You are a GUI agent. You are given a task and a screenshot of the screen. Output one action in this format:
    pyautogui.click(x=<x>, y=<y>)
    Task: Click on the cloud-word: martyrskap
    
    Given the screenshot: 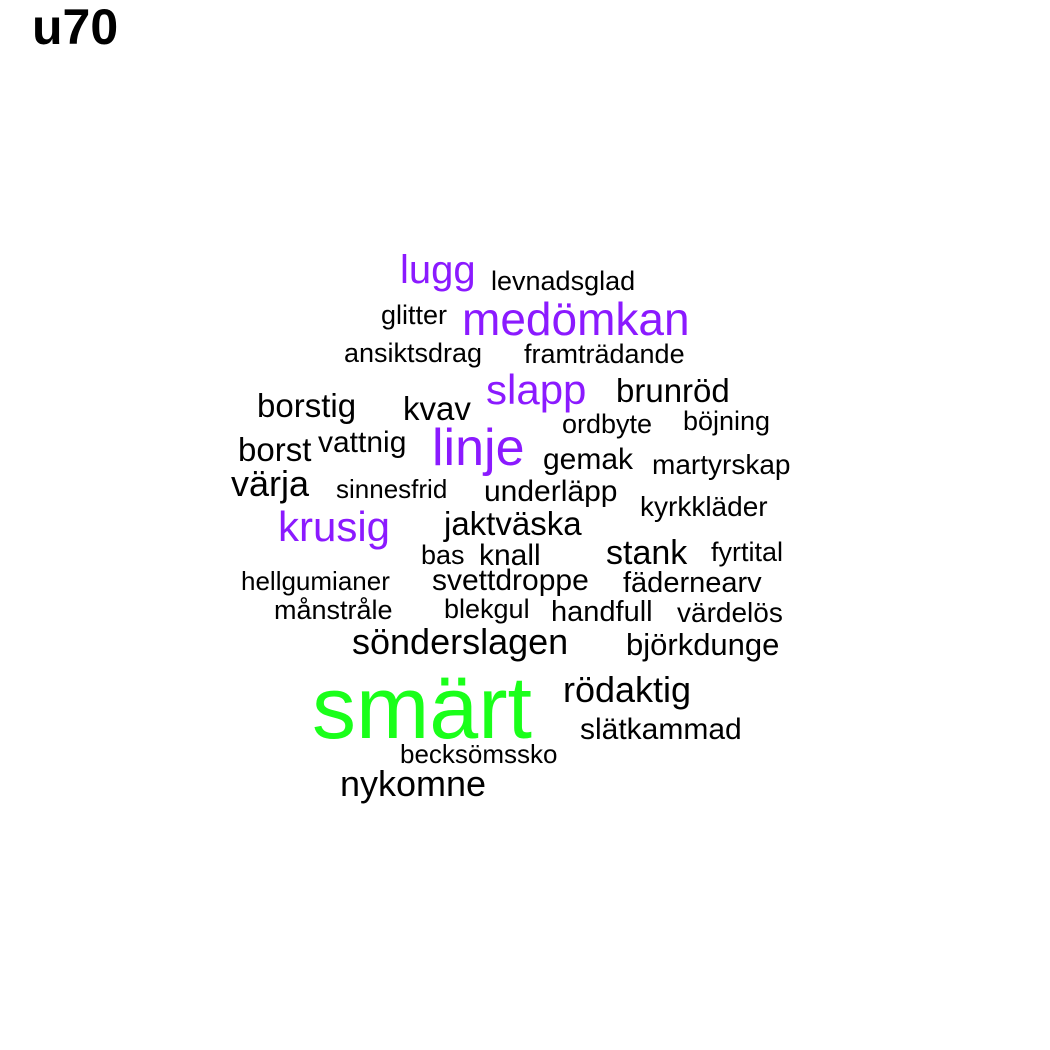 What is the action you would take?
    pyautogui.click(x=721, y=464)
    